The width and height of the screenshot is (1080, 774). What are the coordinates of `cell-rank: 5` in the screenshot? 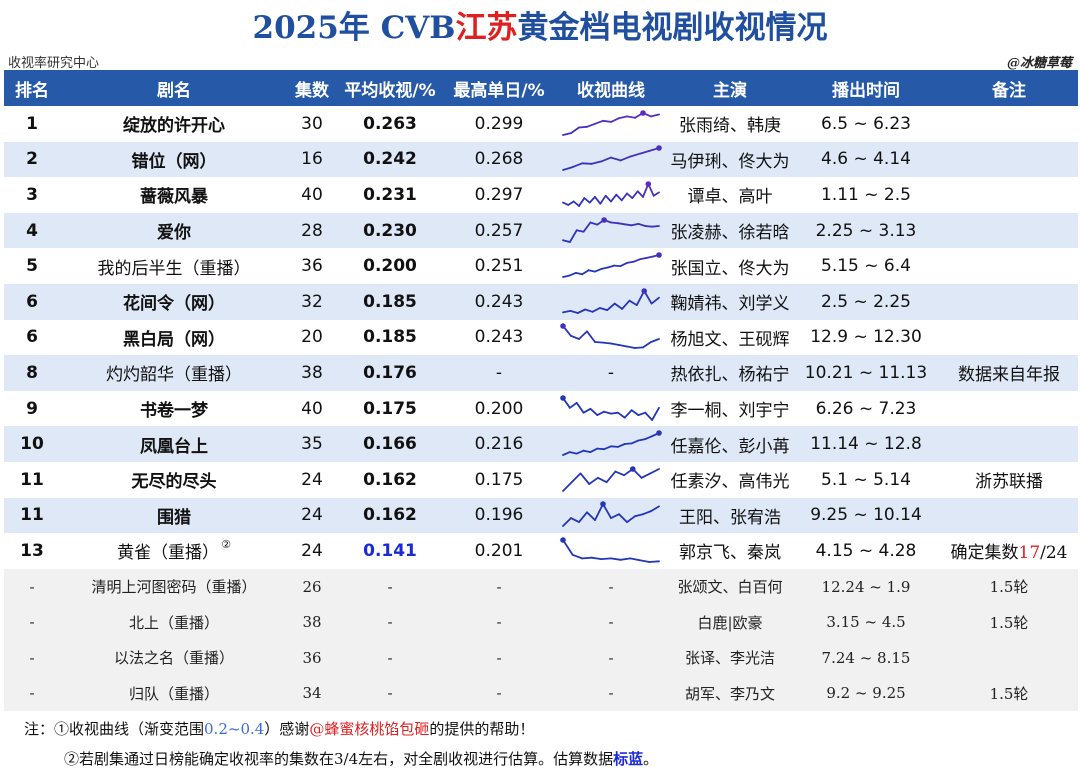 It's located at (32, 266).